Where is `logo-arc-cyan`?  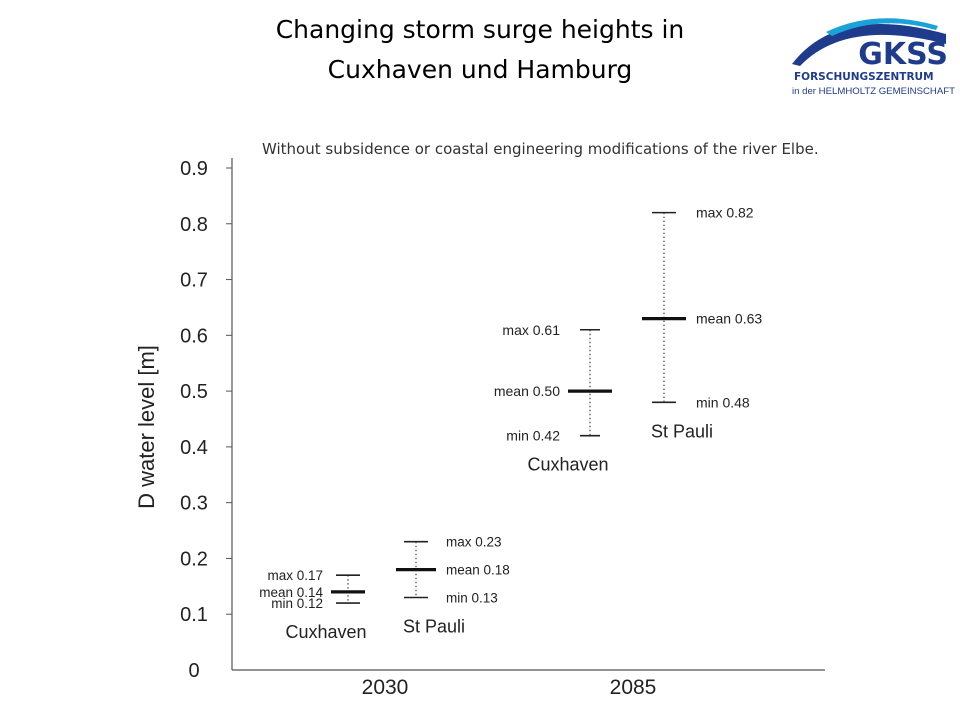
logo-arc-cyan is located at coordinates (882, 27).